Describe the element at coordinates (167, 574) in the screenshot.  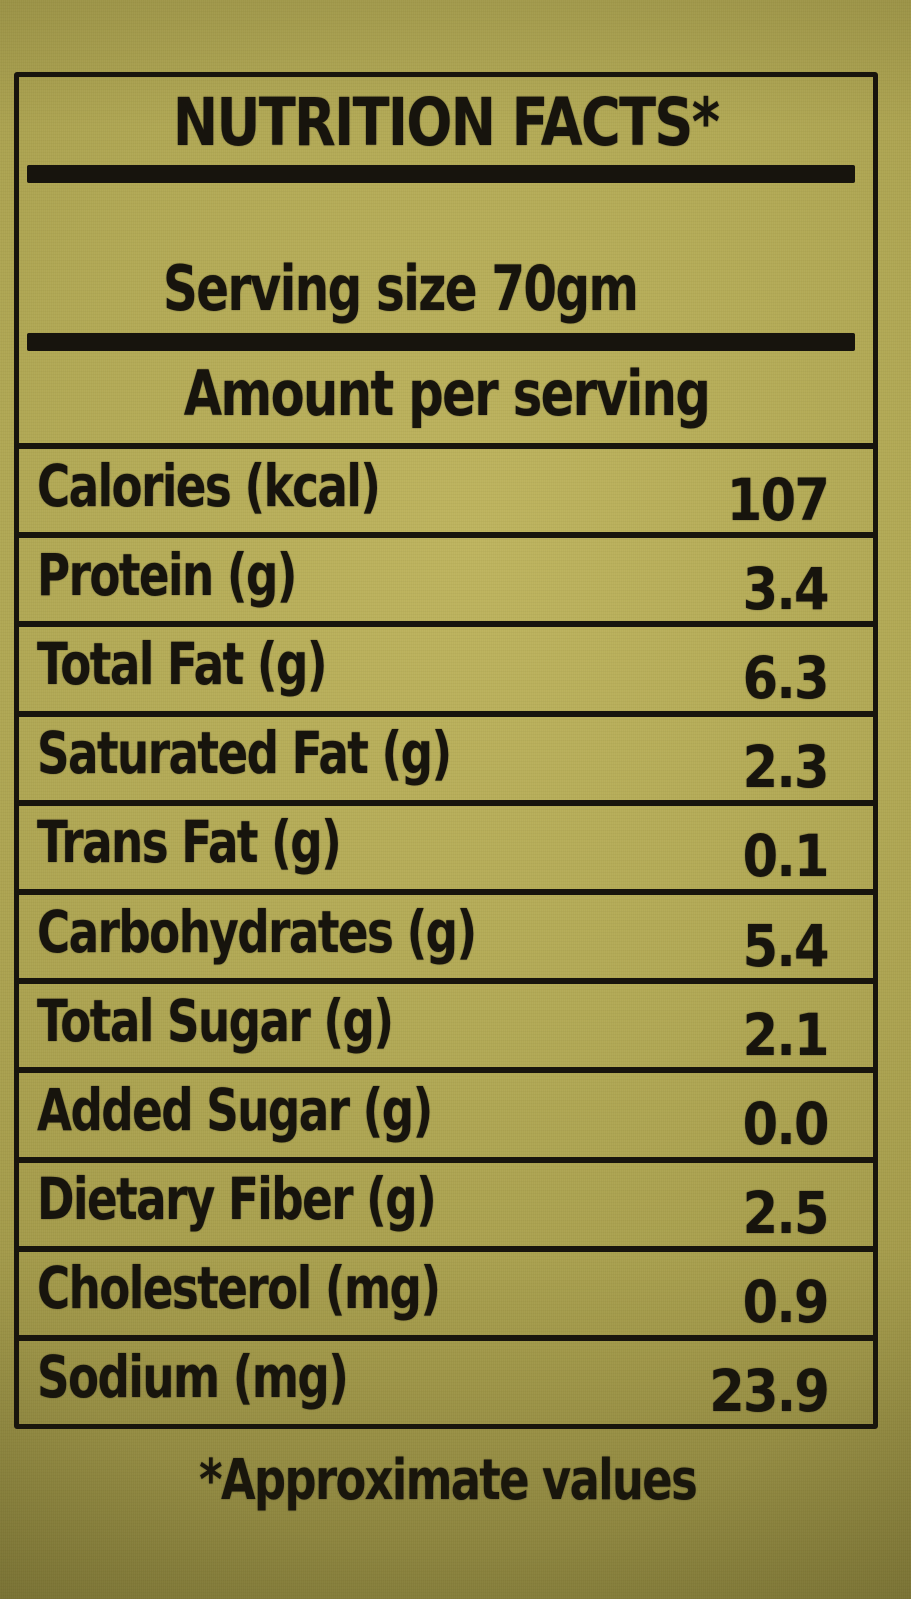
I see `nutrient-name: Protein (g)` at that location.